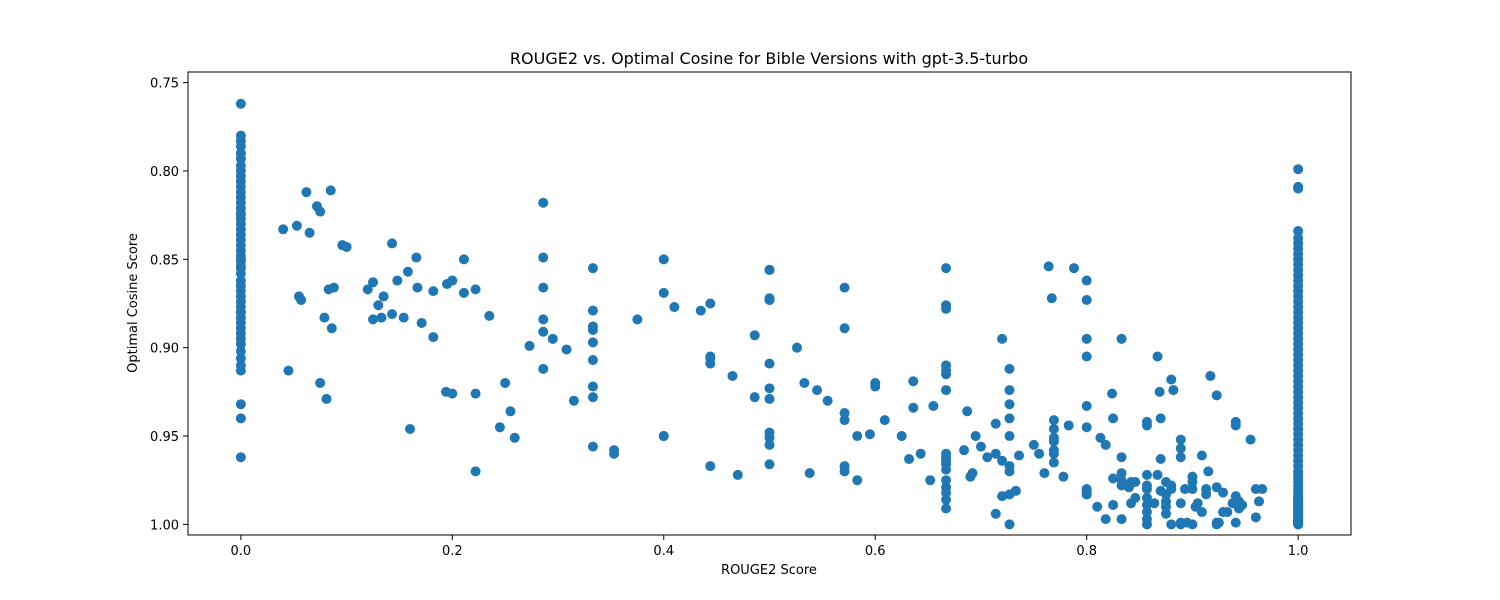 This screenshot has height=600, width=1500. What do you see at coordinates (769, 547) in the screenshot?
I see `x-axis: 0.0 0.2 0.4 0.6 0.8 1.0` at bounding box center [769, 547].